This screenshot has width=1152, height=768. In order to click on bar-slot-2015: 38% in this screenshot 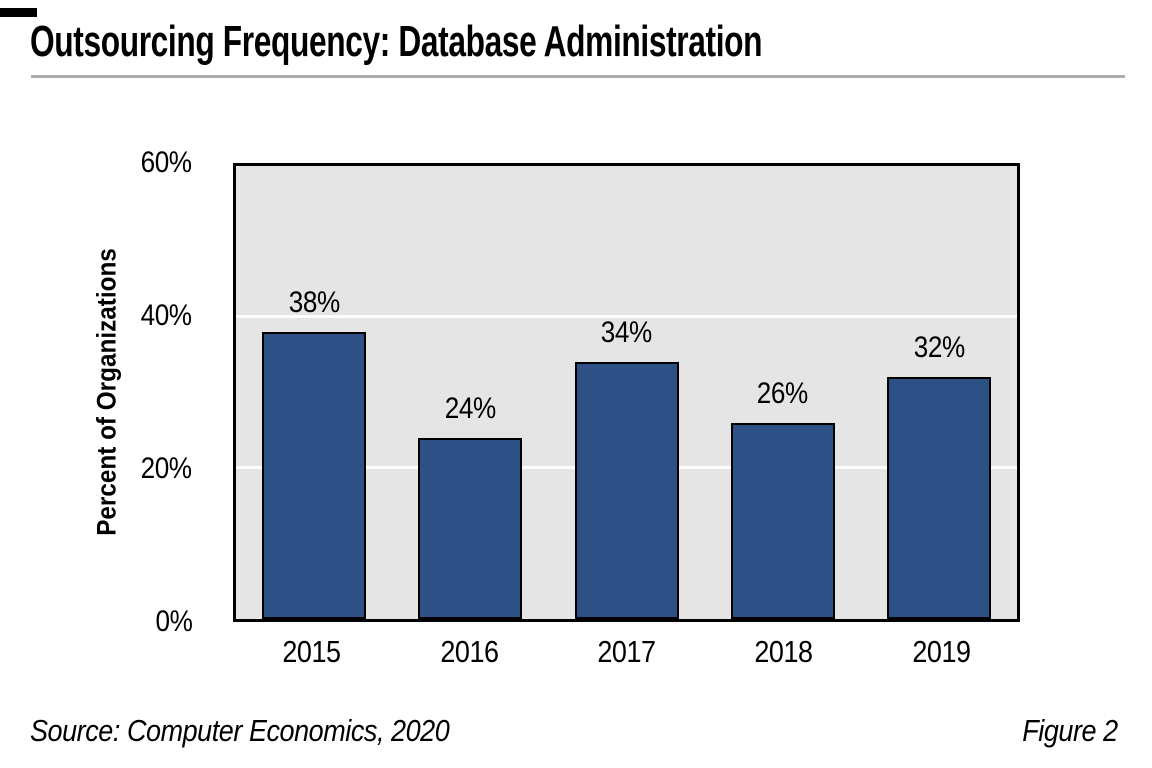, I will do `click(314, 392)`.